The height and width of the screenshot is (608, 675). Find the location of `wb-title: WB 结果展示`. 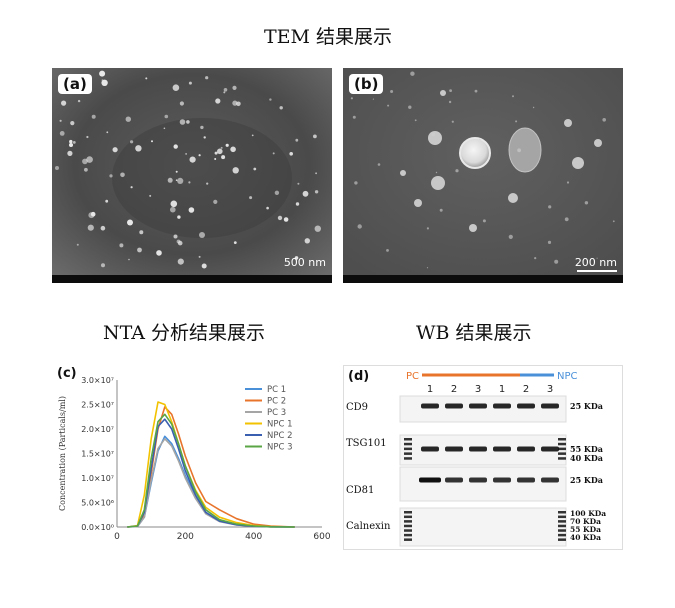

wb-title: WB 结果展示 is located at coordinates (474, 333).